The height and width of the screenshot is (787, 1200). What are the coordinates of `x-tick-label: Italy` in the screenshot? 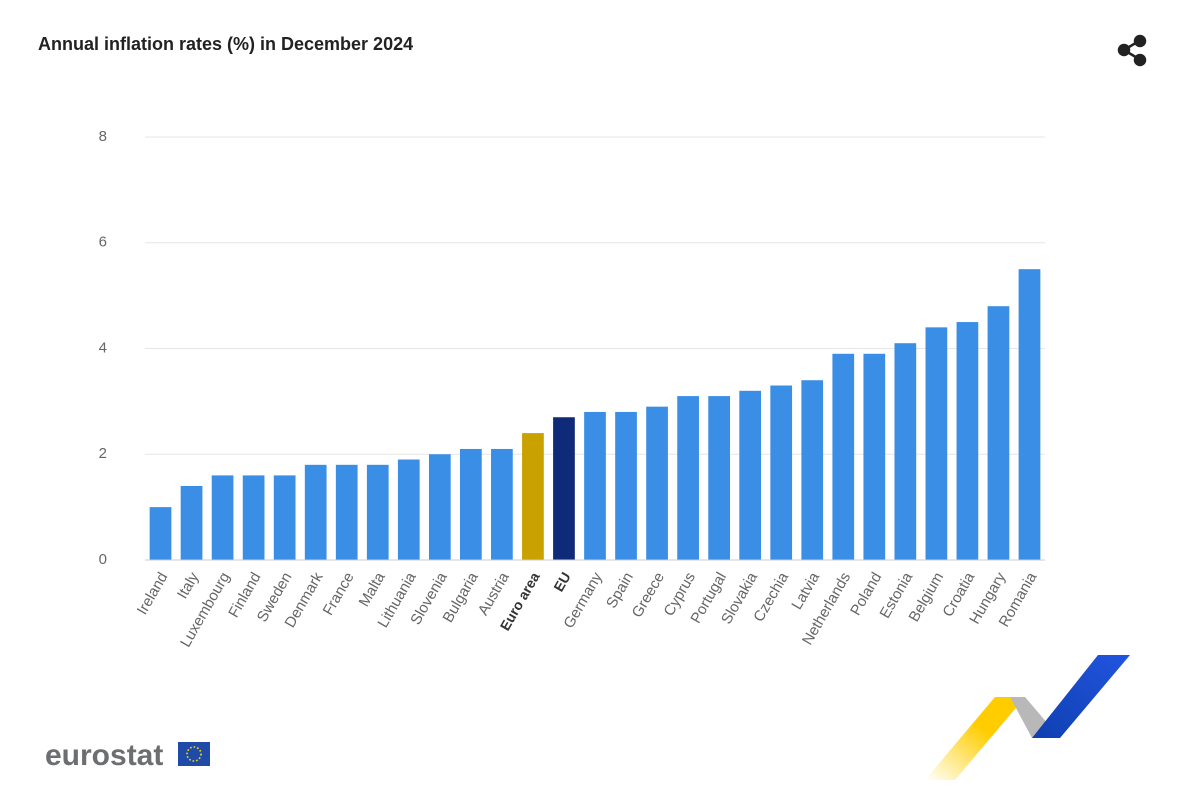 It's located at (188, 585).